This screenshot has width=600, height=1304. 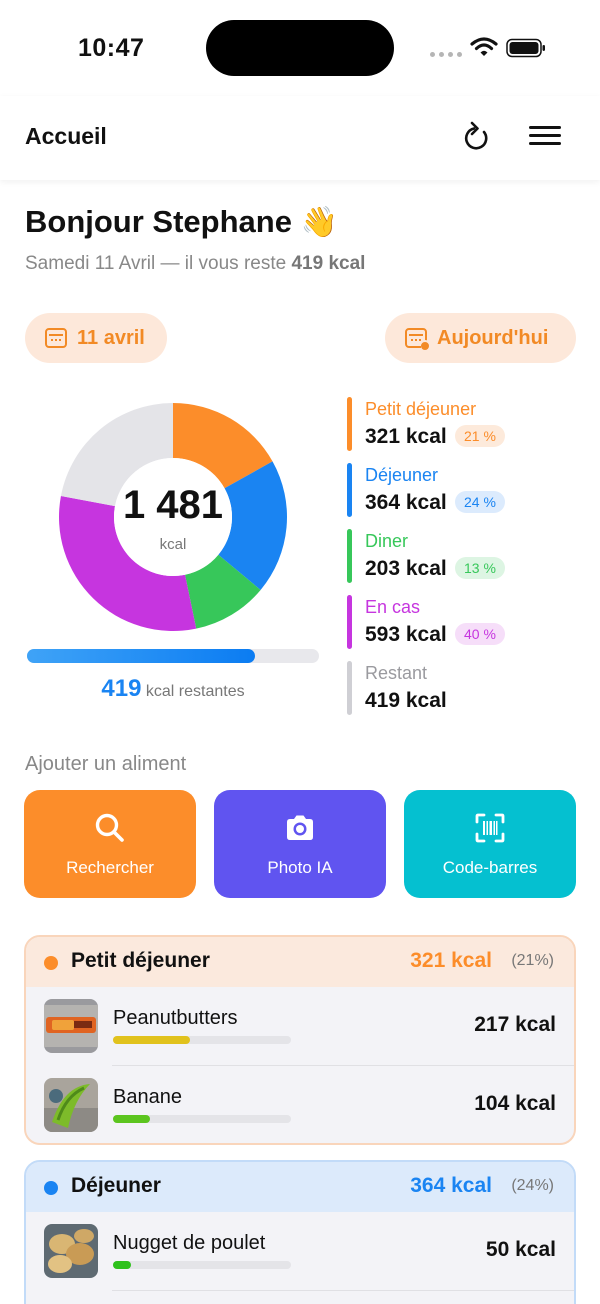 What do you see at coordinates (147, 1097) in the screenshot?
I see `food-name: Banane` at bounding box center [147, 1097].